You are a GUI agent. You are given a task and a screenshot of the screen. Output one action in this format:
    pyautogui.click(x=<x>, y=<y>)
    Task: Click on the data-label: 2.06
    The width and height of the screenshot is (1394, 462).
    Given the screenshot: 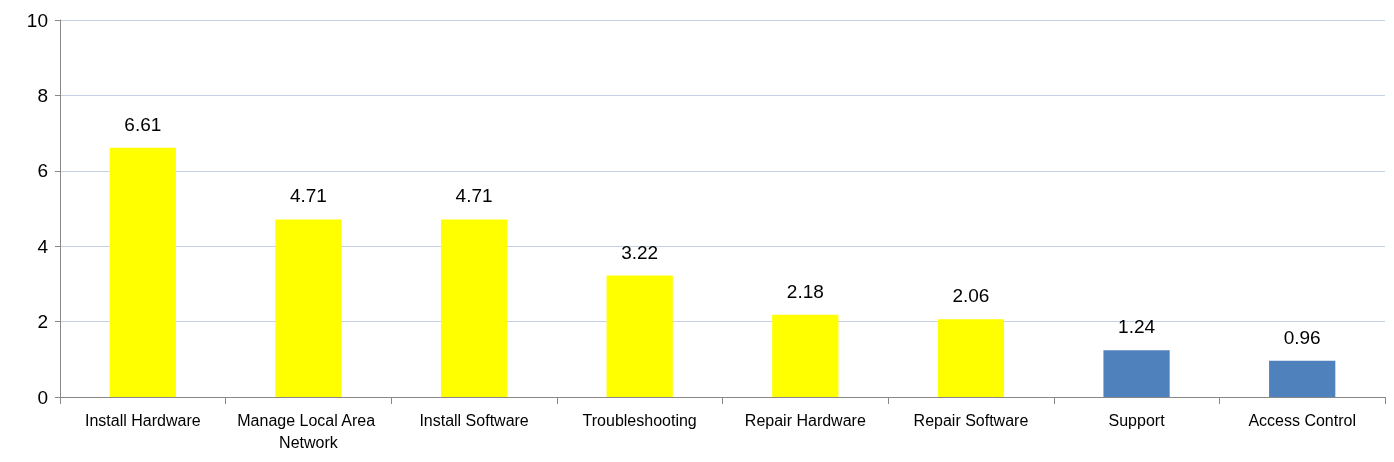 What is the action you would take?
    pyautogui.click(x=971, y=296)
    